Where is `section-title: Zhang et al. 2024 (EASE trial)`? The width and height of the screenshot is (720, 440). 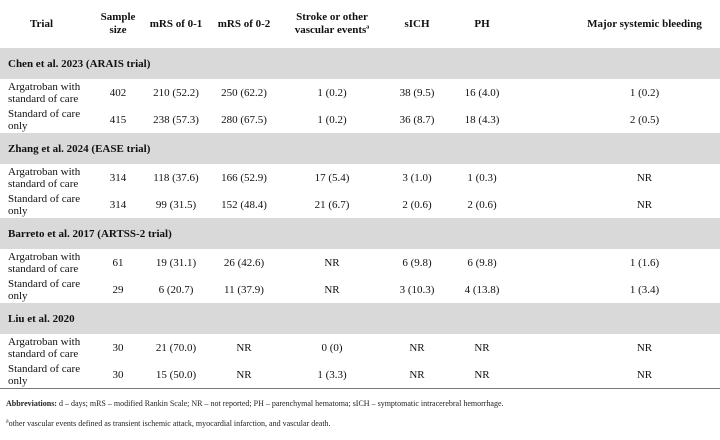 section-title: Zhang et al. 2024 (EASE trial) is located at coordinates (360, 148).